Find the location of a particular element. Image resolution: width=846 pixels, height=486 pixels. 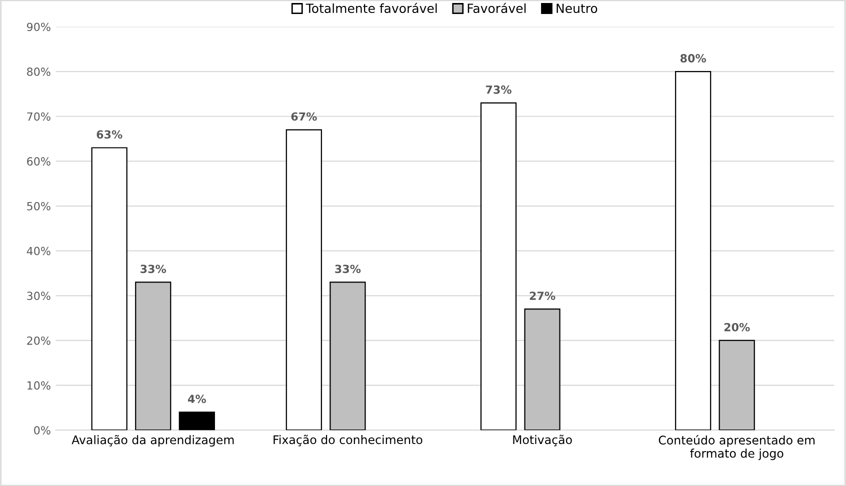

y-tick-label: 20% is located at coordinates (38, 340).